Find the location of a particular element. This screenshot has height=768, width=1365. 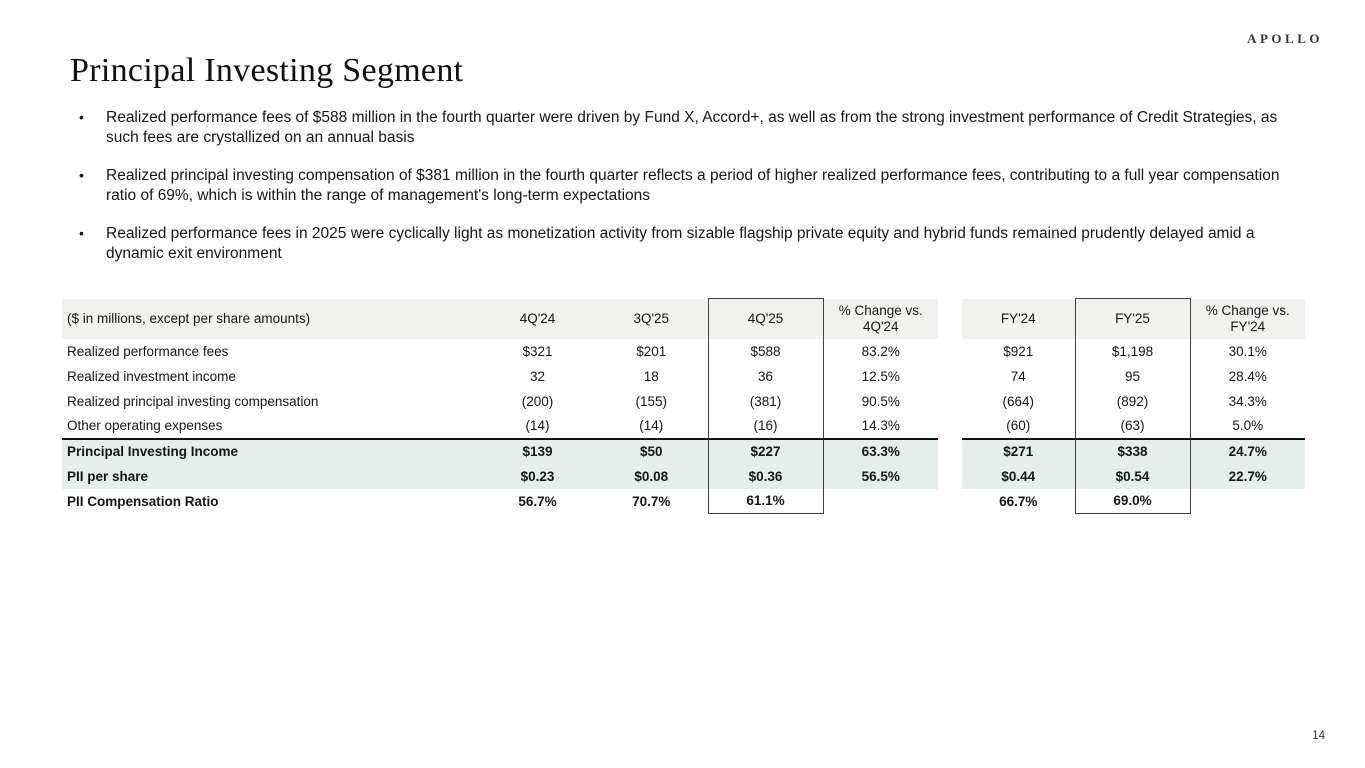

row-label: Realized investment income is located at coordinates (151, 376).